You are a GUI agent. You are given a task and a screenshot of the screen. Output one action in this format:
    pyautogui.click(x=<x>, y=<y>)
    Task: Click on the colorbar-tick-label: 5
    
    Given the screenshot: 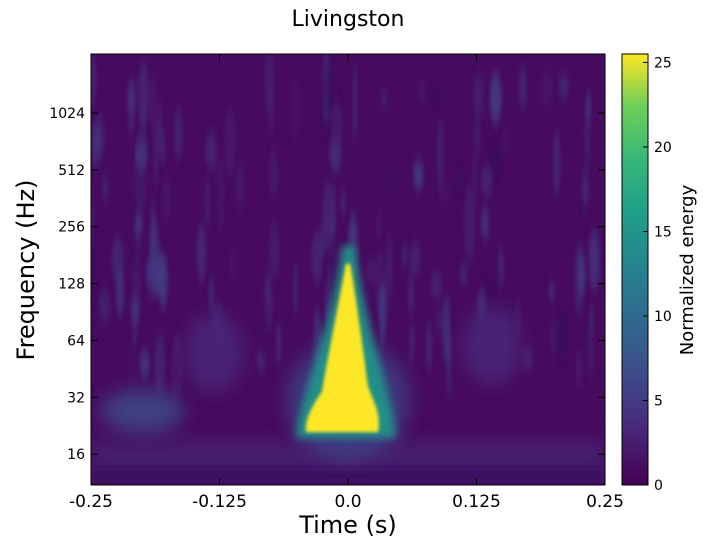 What is the action you would take?
    pyautogui.click(x=658, y=401)
    